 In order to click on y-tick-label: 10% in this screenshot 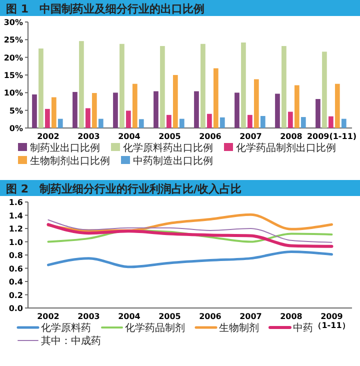, I will do `click(13, 93)`.